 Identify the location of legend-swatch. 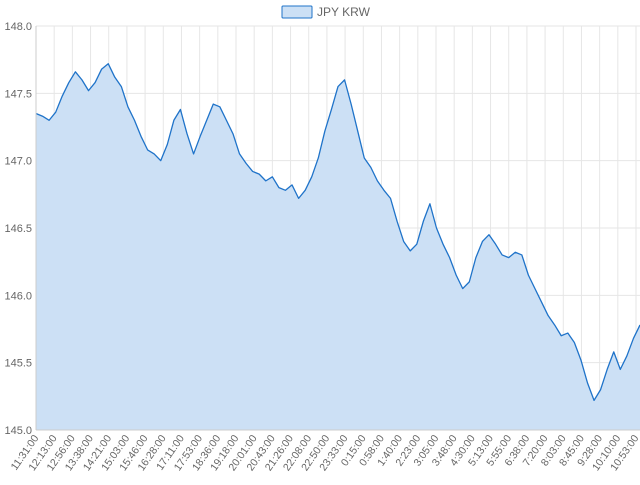
(297, 12).